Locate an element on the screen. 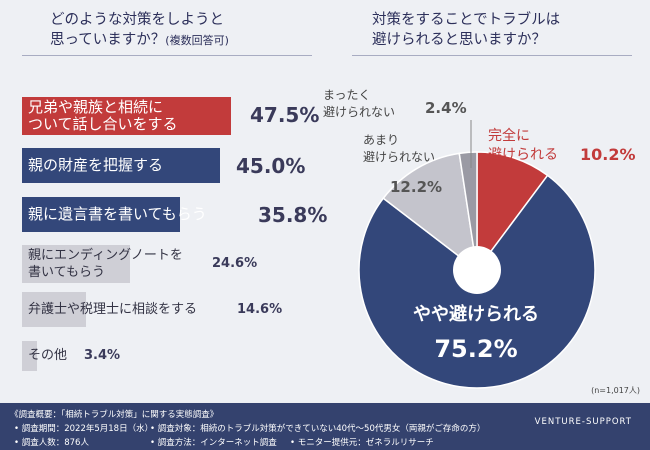 The width and height of the screenshot is (650, 450). bar-6: その他 is located at coordinates (147, 356).